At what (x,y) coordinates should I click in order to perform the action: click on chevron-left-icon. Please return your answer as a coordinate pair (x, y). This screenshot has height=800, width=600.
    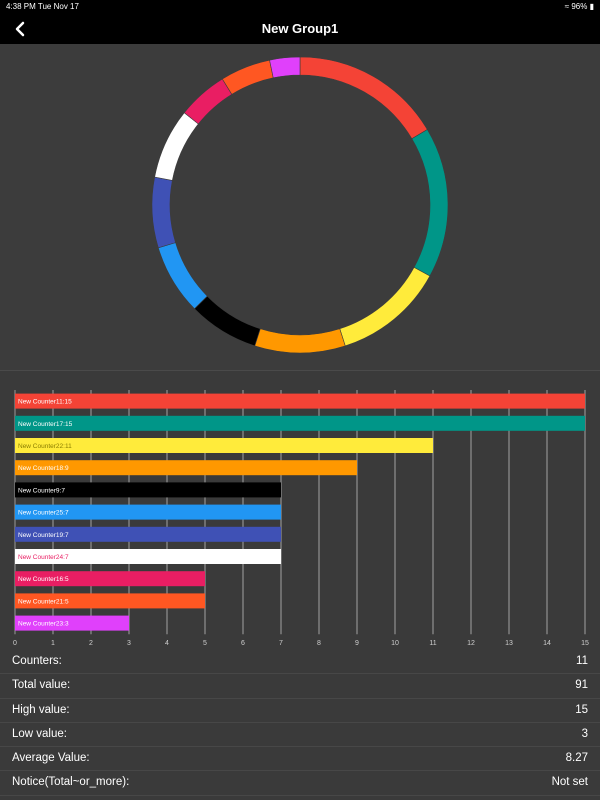
    Looking at the image, I should click on (20, 29).